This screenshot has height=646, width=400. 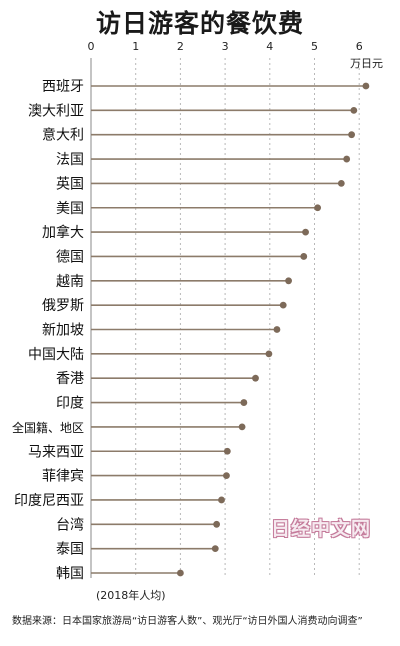 What do you see at coordinates (56, 111) in the screenshot?
I see `category-label: 澳大利亚` at bounding box center [56, 111].